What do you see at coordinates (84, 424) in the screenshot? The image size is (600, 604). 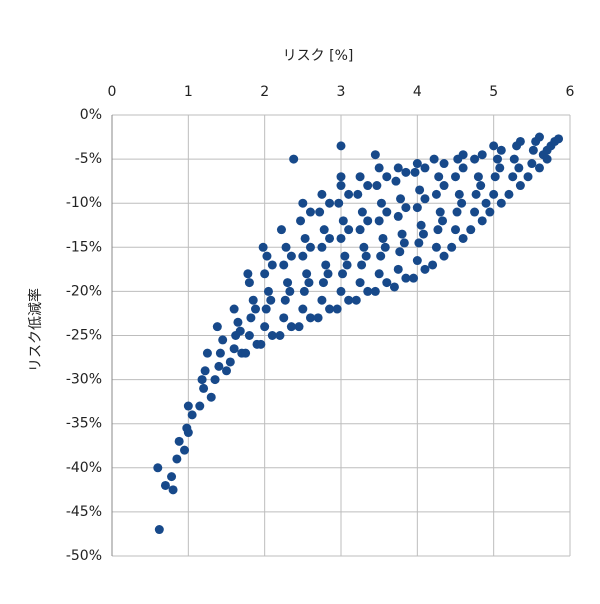 I see `y-tick-label: -35%` at bounding box center [84, 424].